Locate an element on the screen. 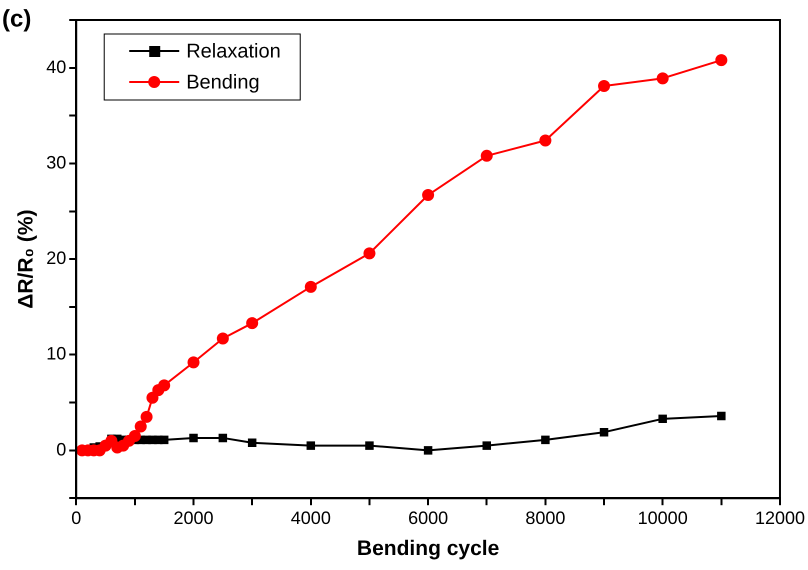 The image size is (808, 570). x-tick-label: 10000 is located at coordinates (663, 518).